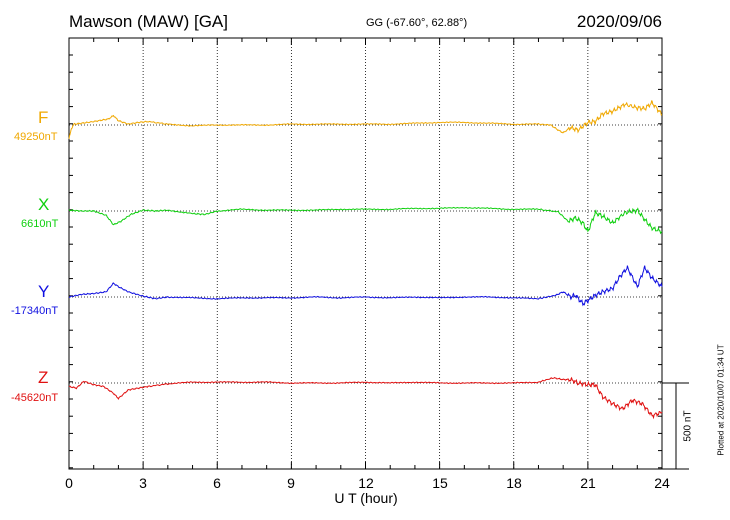 This screenshot has height=520, width=730. I want to click on date-label: 2020/09/06, so click(619, 21).